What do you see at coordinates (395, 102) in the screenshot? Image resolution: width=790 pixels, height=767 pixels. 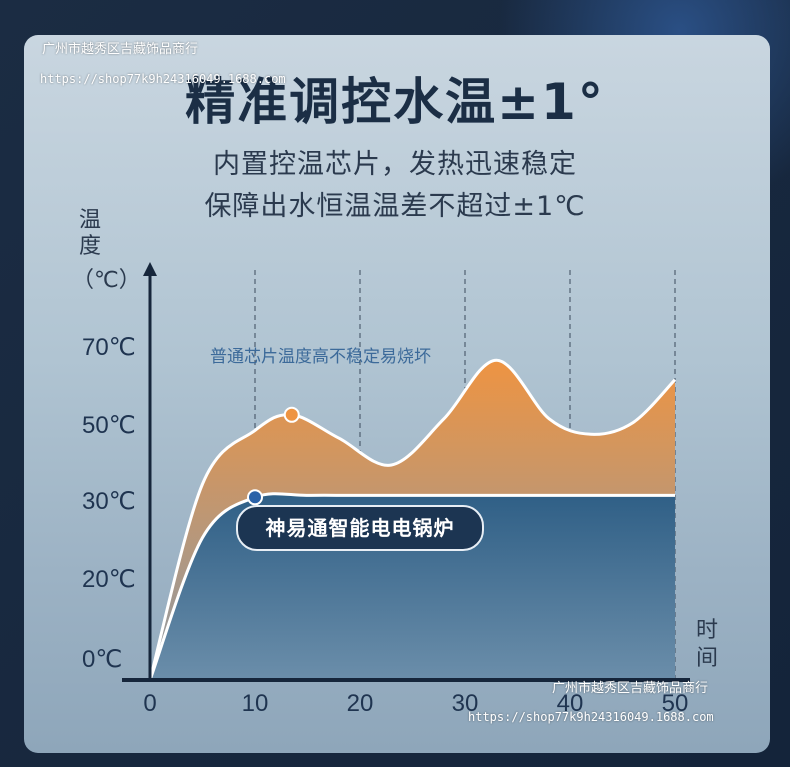 I see `headline: 精准调控水温±1°` at bounding box center [395, 102].